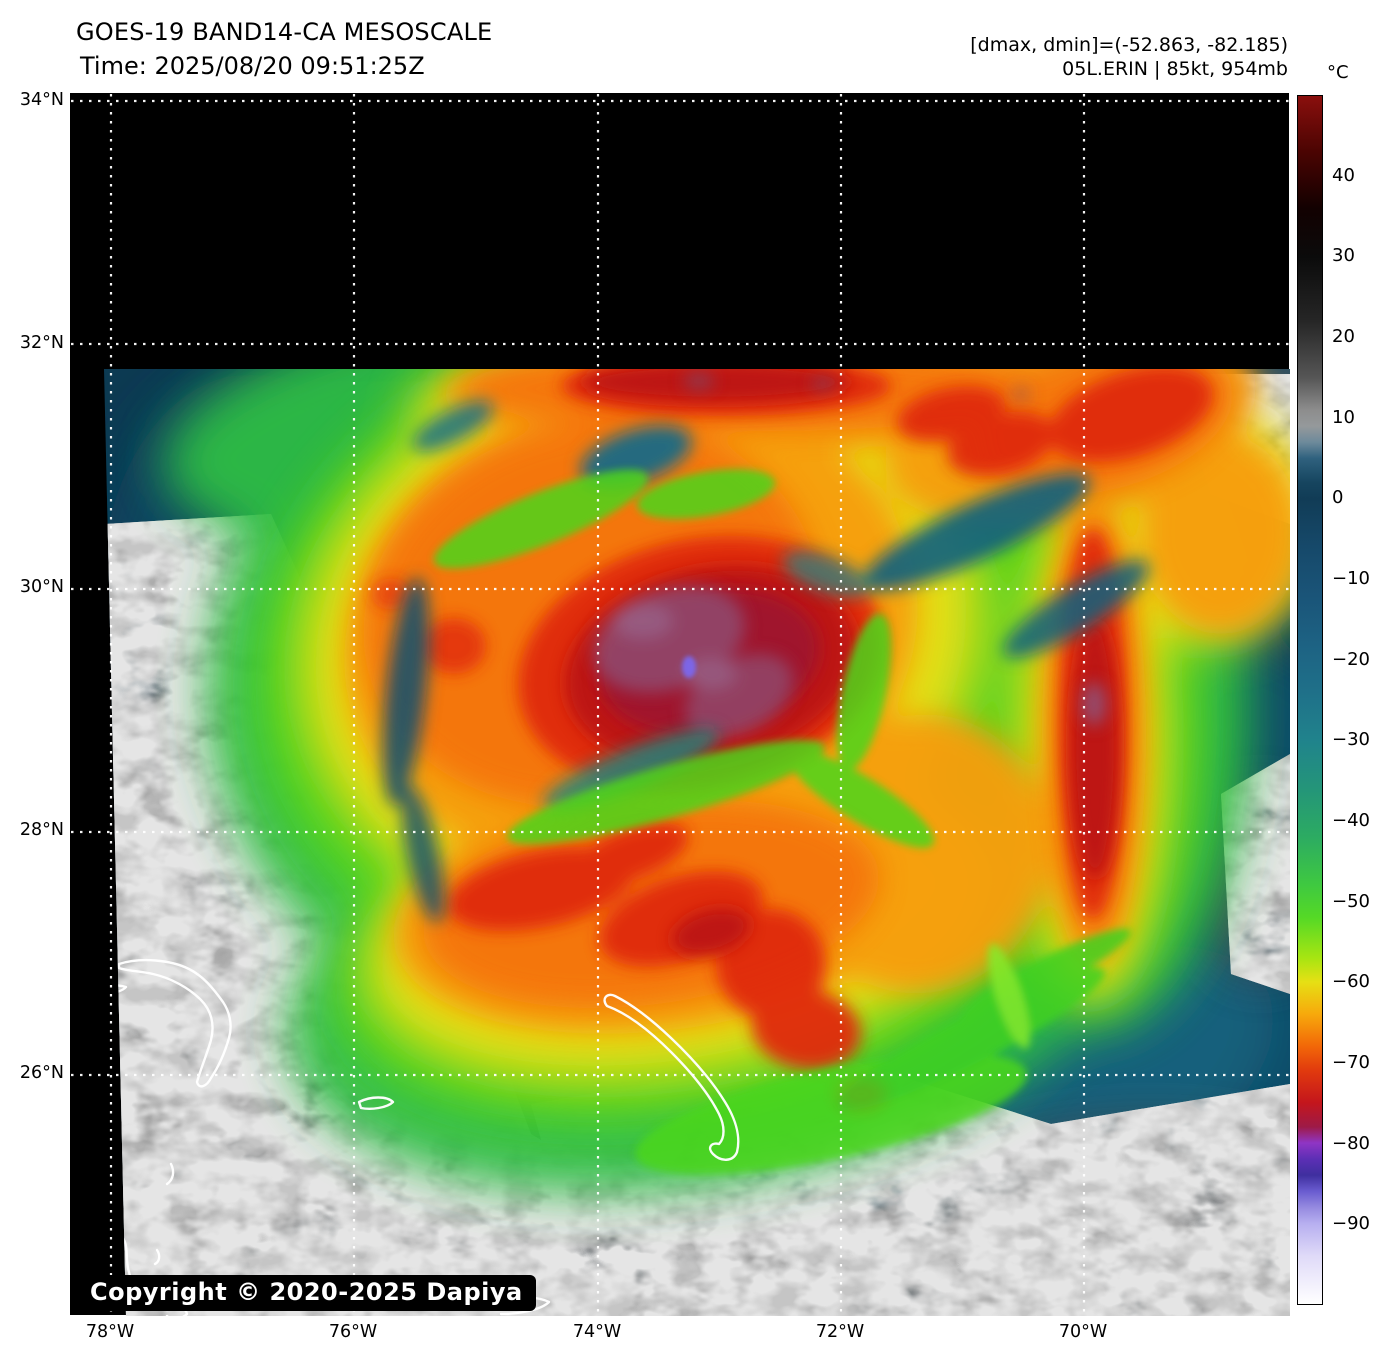 Image resolution: width=1390 pixels, height=1359 pixels. I want to click on coldest-top-marker, so click(689, 667).